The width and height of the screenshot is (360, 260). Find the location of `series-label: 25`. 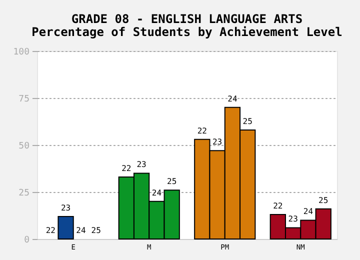

series-label: 25 is located at coordinates (172, 181).